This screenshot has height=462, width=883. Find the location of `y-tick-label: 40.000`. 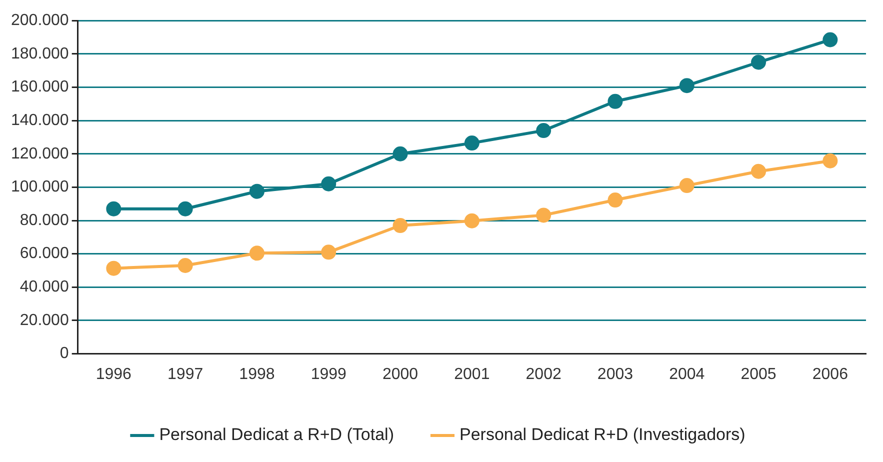

y-tick-label: 40.000 is located at coordinates (44, 287).